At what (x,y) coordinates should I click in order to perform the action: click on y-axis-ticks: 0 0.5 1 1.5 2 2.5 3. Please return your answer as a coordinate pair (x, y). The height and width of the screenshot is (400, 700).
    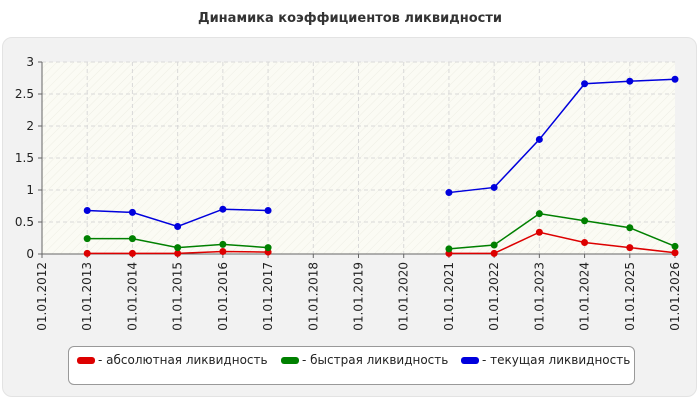
    Looking at the image, I should click on (28, 158).